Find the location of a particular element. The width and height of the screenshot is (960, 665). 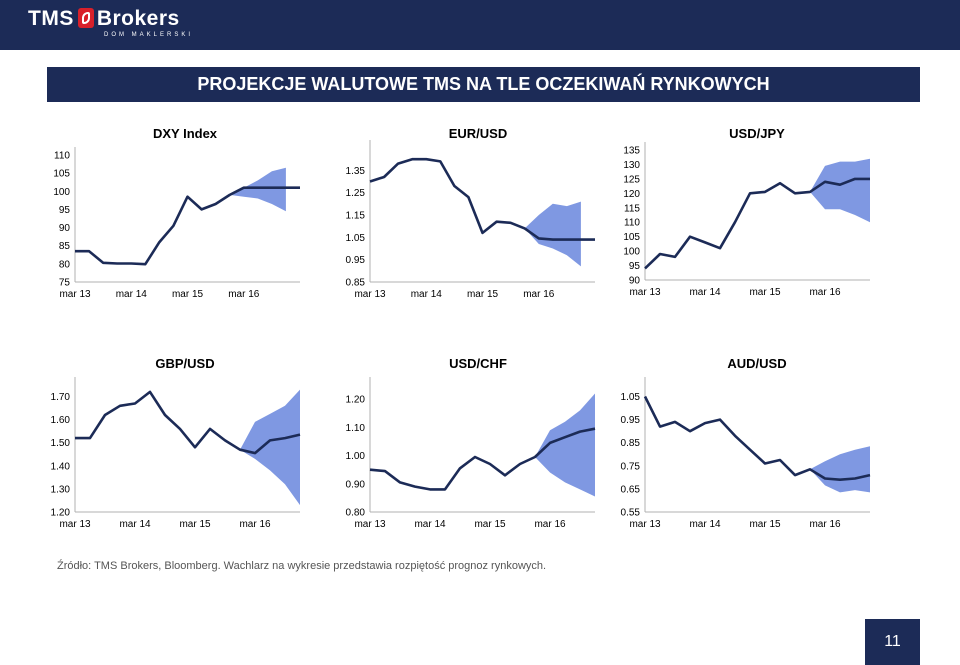

logo-s-icon is located at coordinates (85, 18).